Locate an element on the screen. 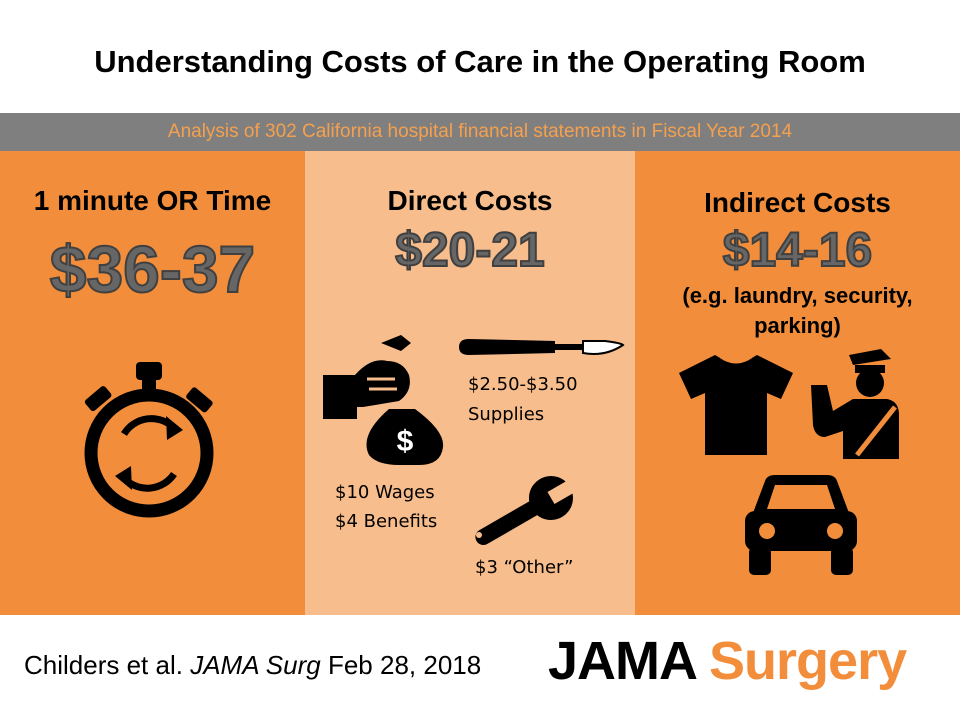 This screenshot has height=720, width=960. other-cost-text: $3 “Other” is located at coordinates (524, 567).